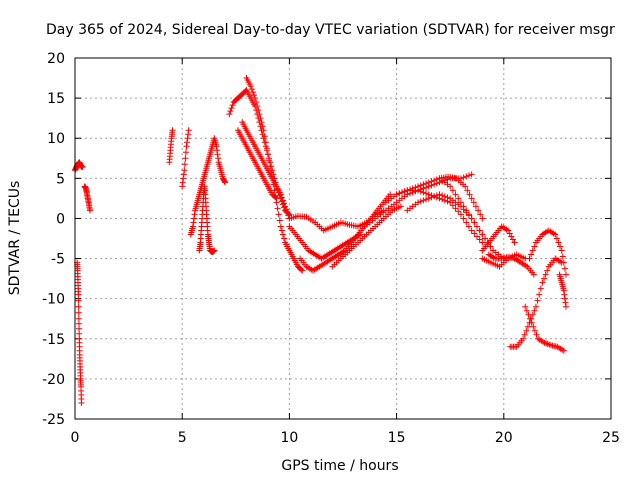  Describe the element at coordinates (56, 139) in the screenshot. I see `y-tick-label: 10` at that location.